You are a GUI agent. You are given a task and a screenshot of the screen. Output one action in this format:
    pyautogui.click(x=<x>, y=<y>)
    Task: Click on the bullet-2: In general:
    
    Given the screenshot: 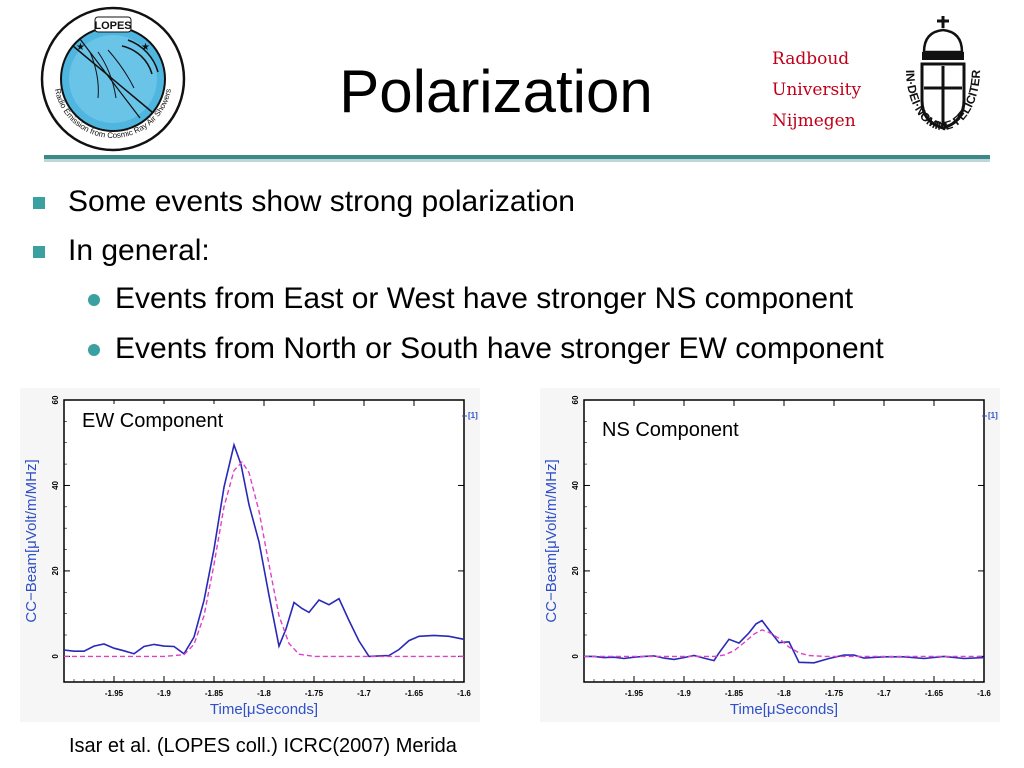 What is the action you would take?
    pyautogui.click(x=139, y=250)
    